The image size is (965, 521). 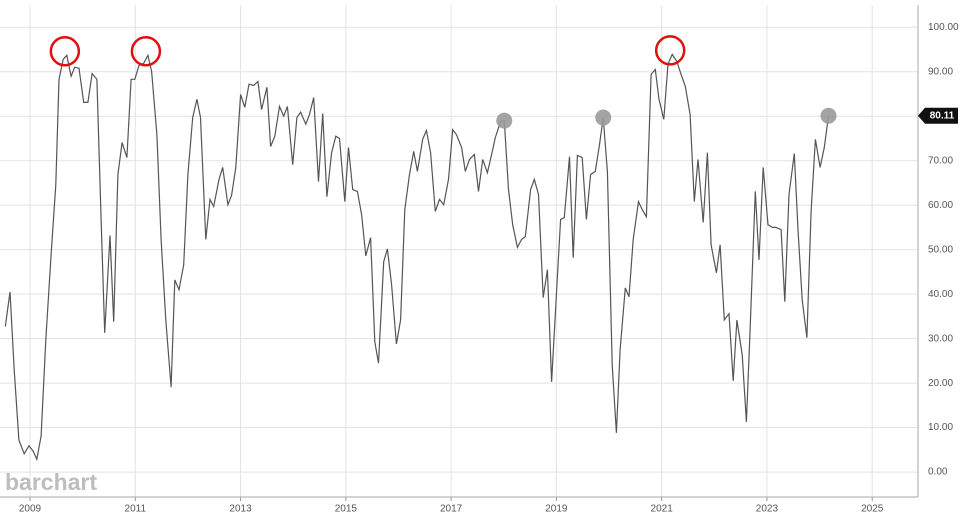 What do you see at coordinates (940, 383) in the screenshot?
I see `y-tick-label: 20.00` at bounding box center [940, 383].